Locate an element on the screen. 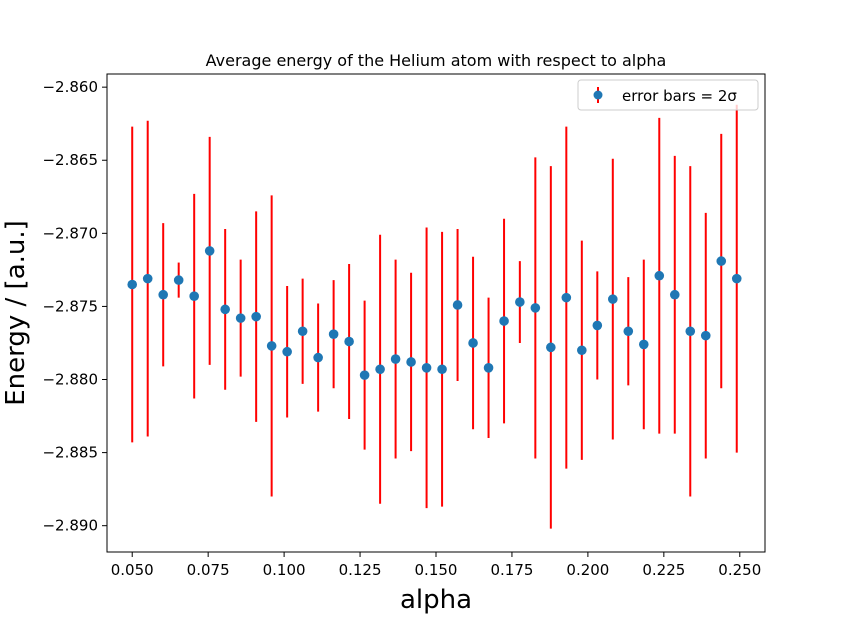 Image resolution: width=850 pixels, height=620 pixels. x-tick-label: 0.225 is located at coordinates (663, 570).